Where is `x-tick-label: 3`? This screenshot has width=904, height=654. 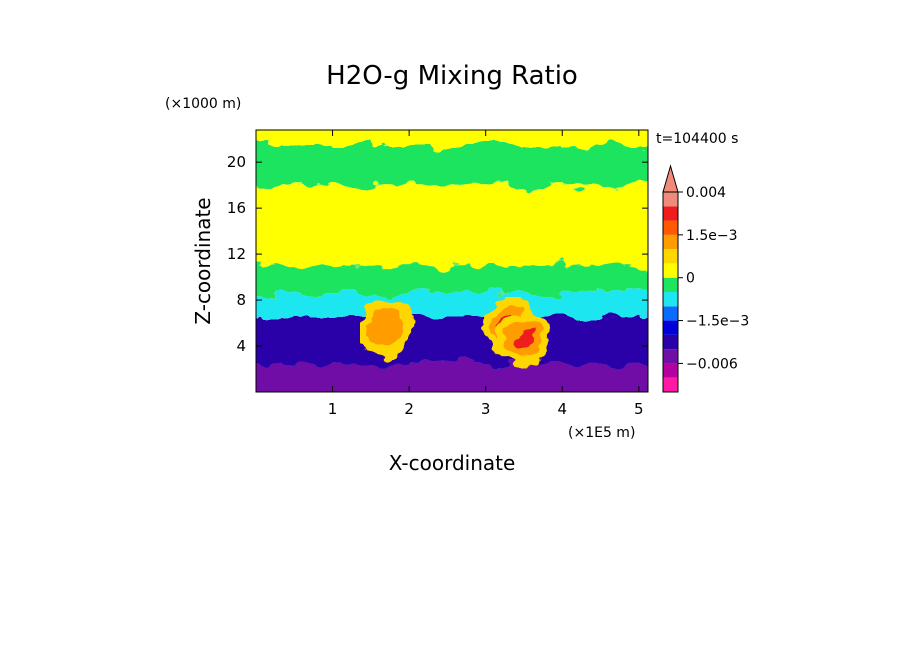
x-tick-label: 3 is located at coordinates (486, 409).